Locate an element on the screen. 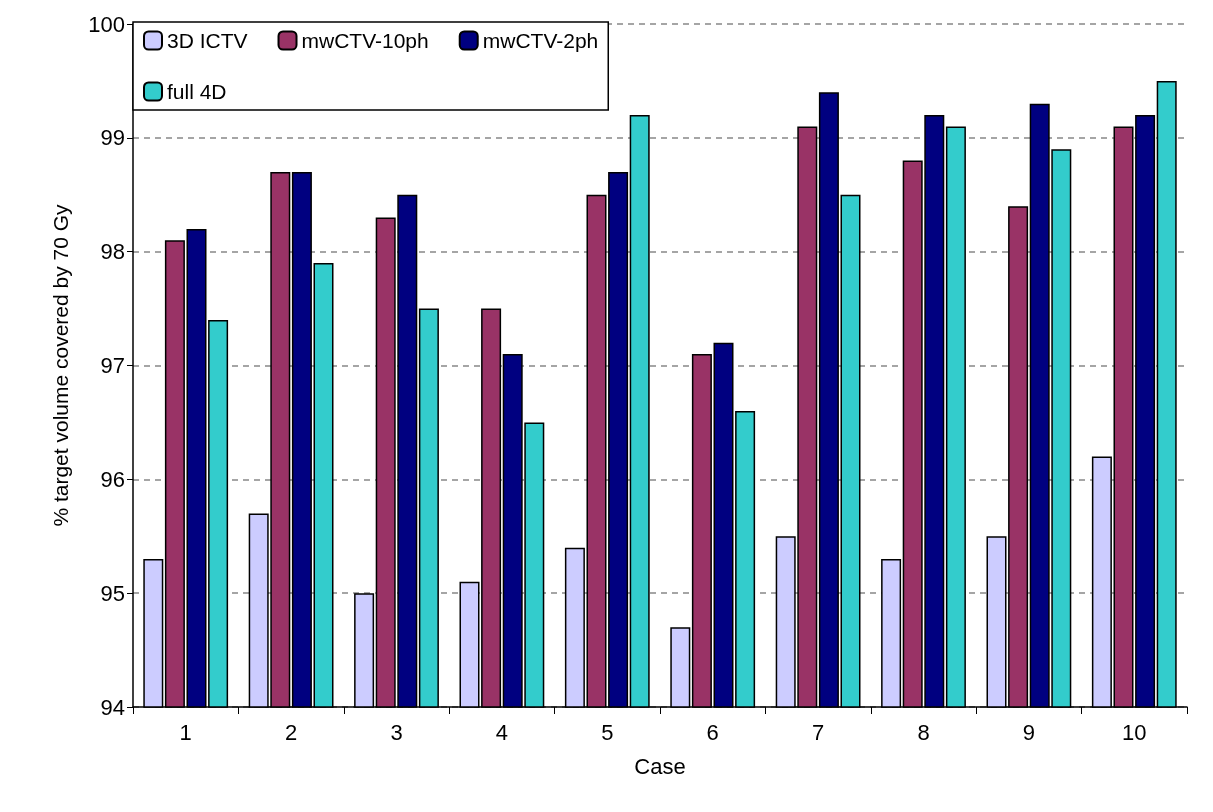 This screenshot has height=812, width=1213. x-tick-label: 5 is located at coordinates (607, 732).